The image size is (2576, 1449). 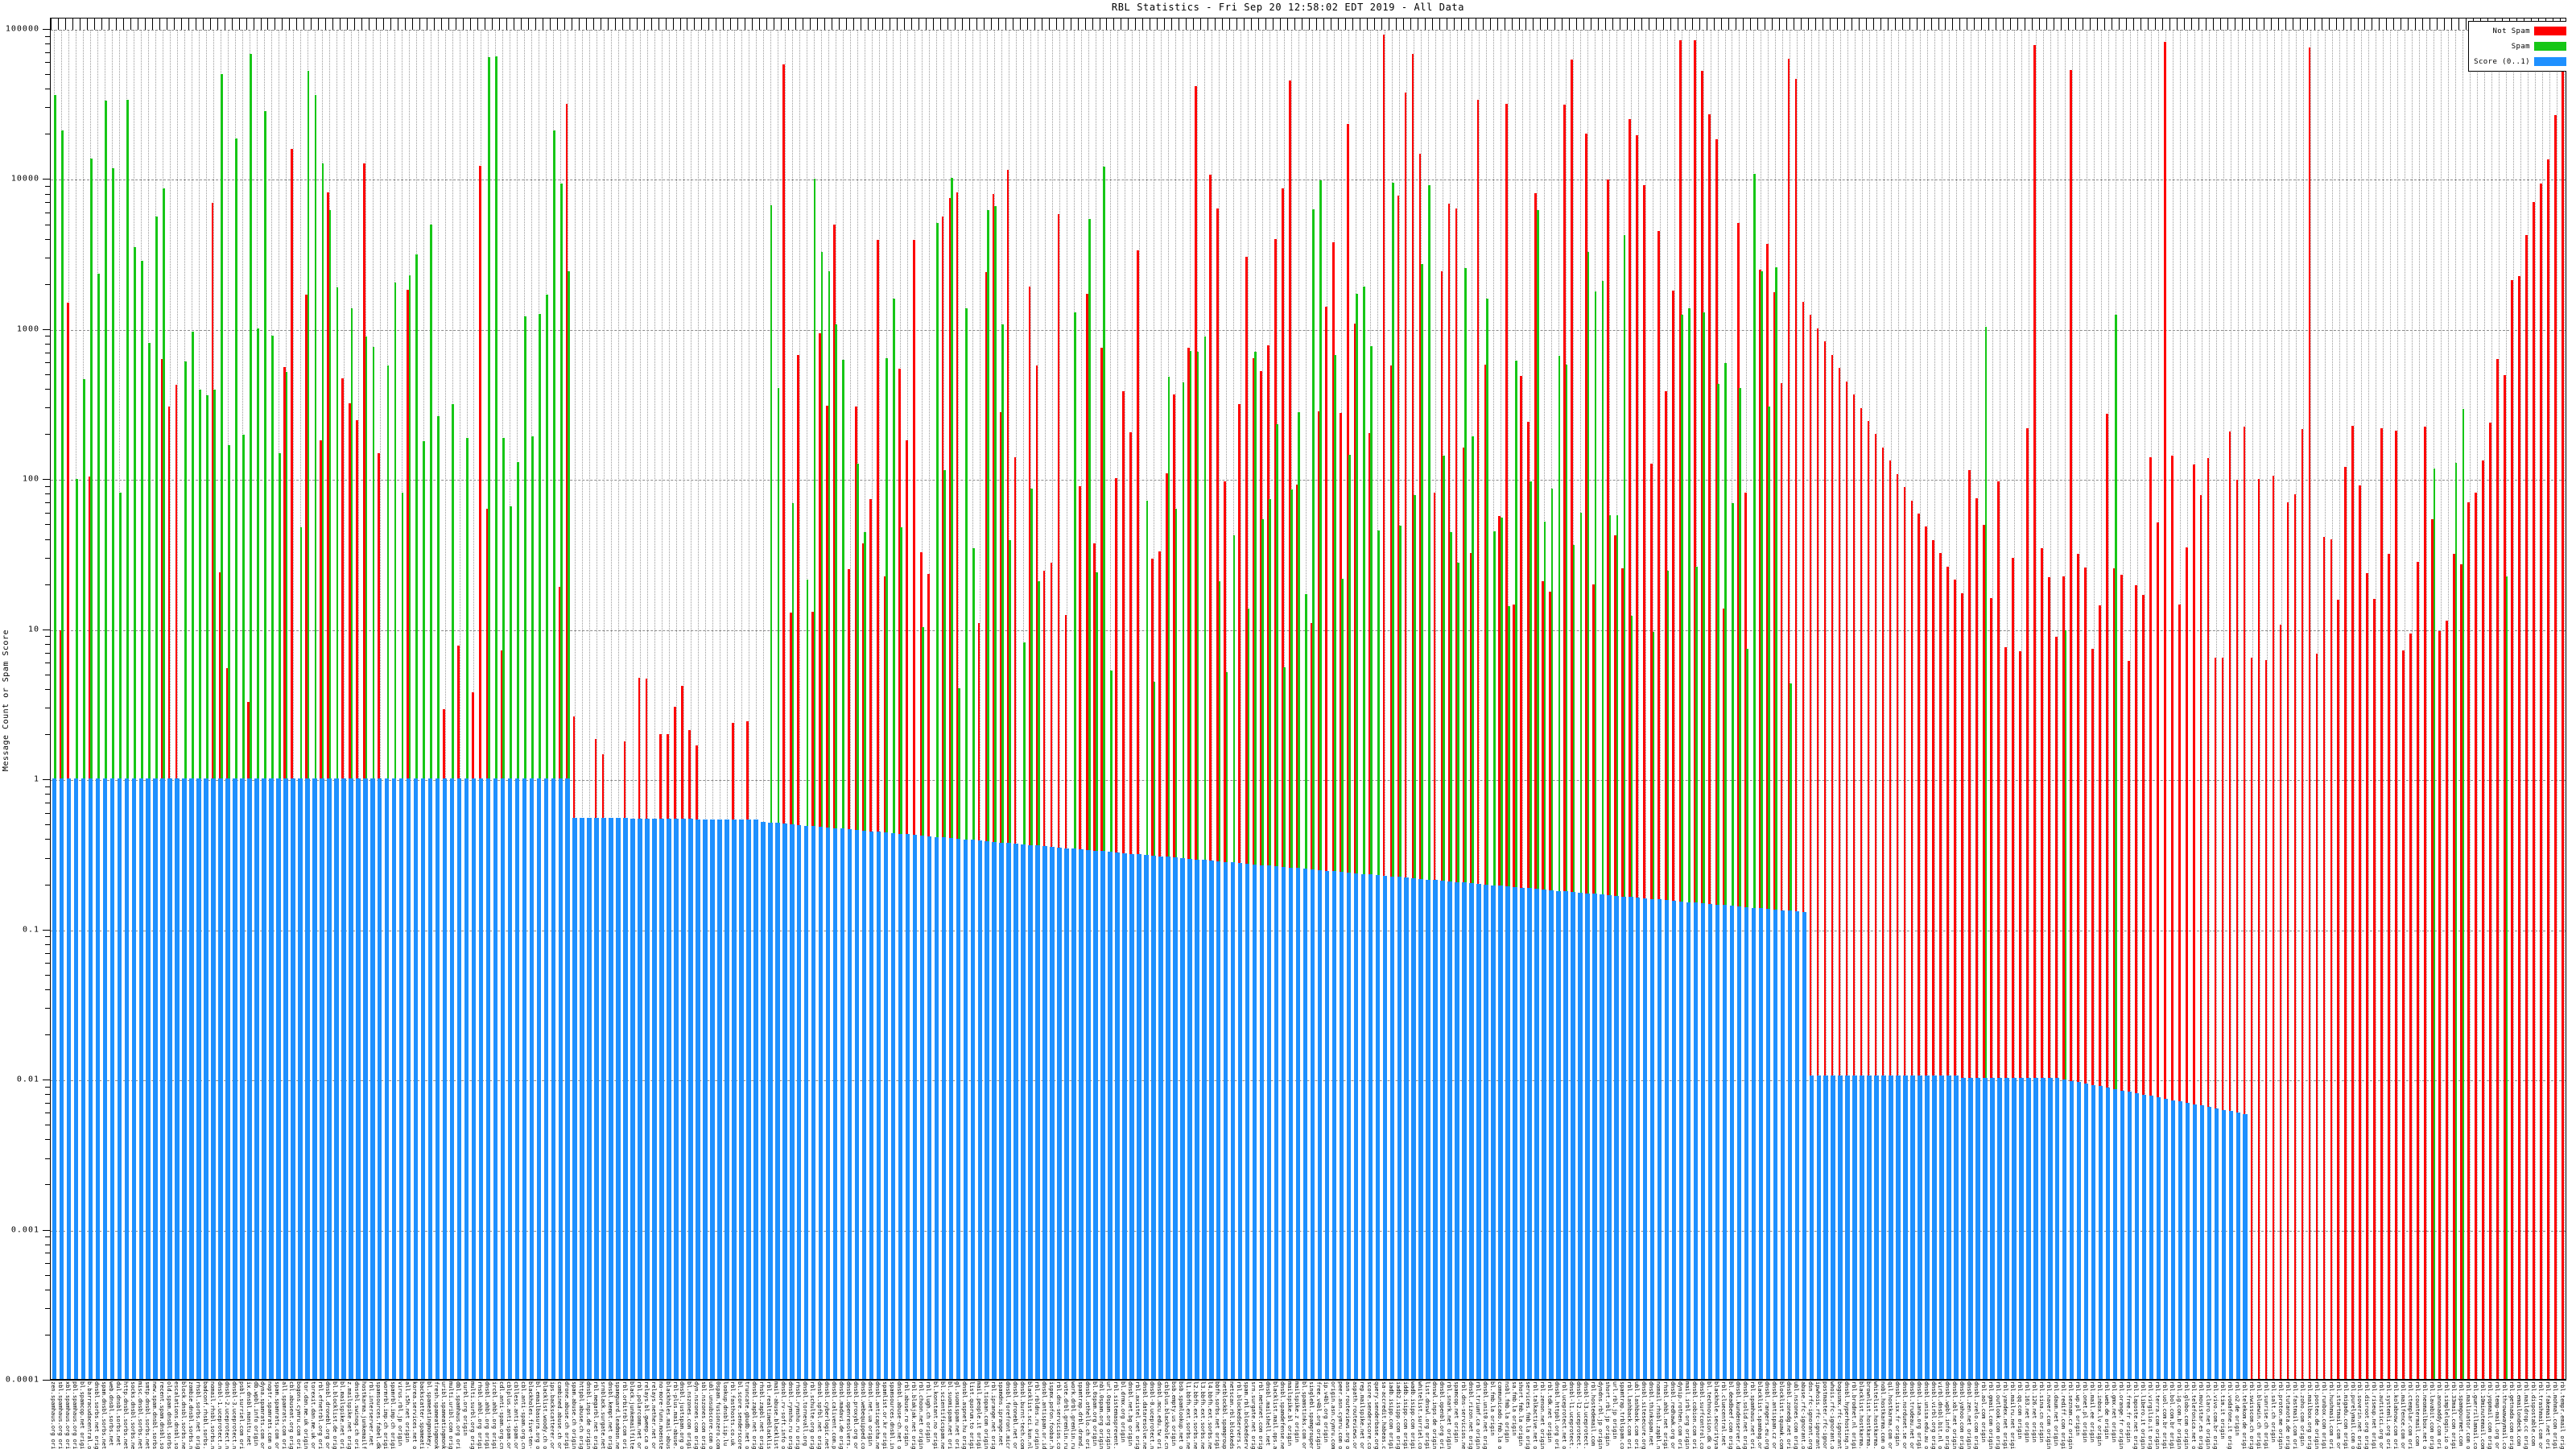 What do you see at coordinates (1629, 1415) in the screenshot?
I see `x-axis-tick-label: rbl.lashback.com origin` at bounding box center [1629, 1415].